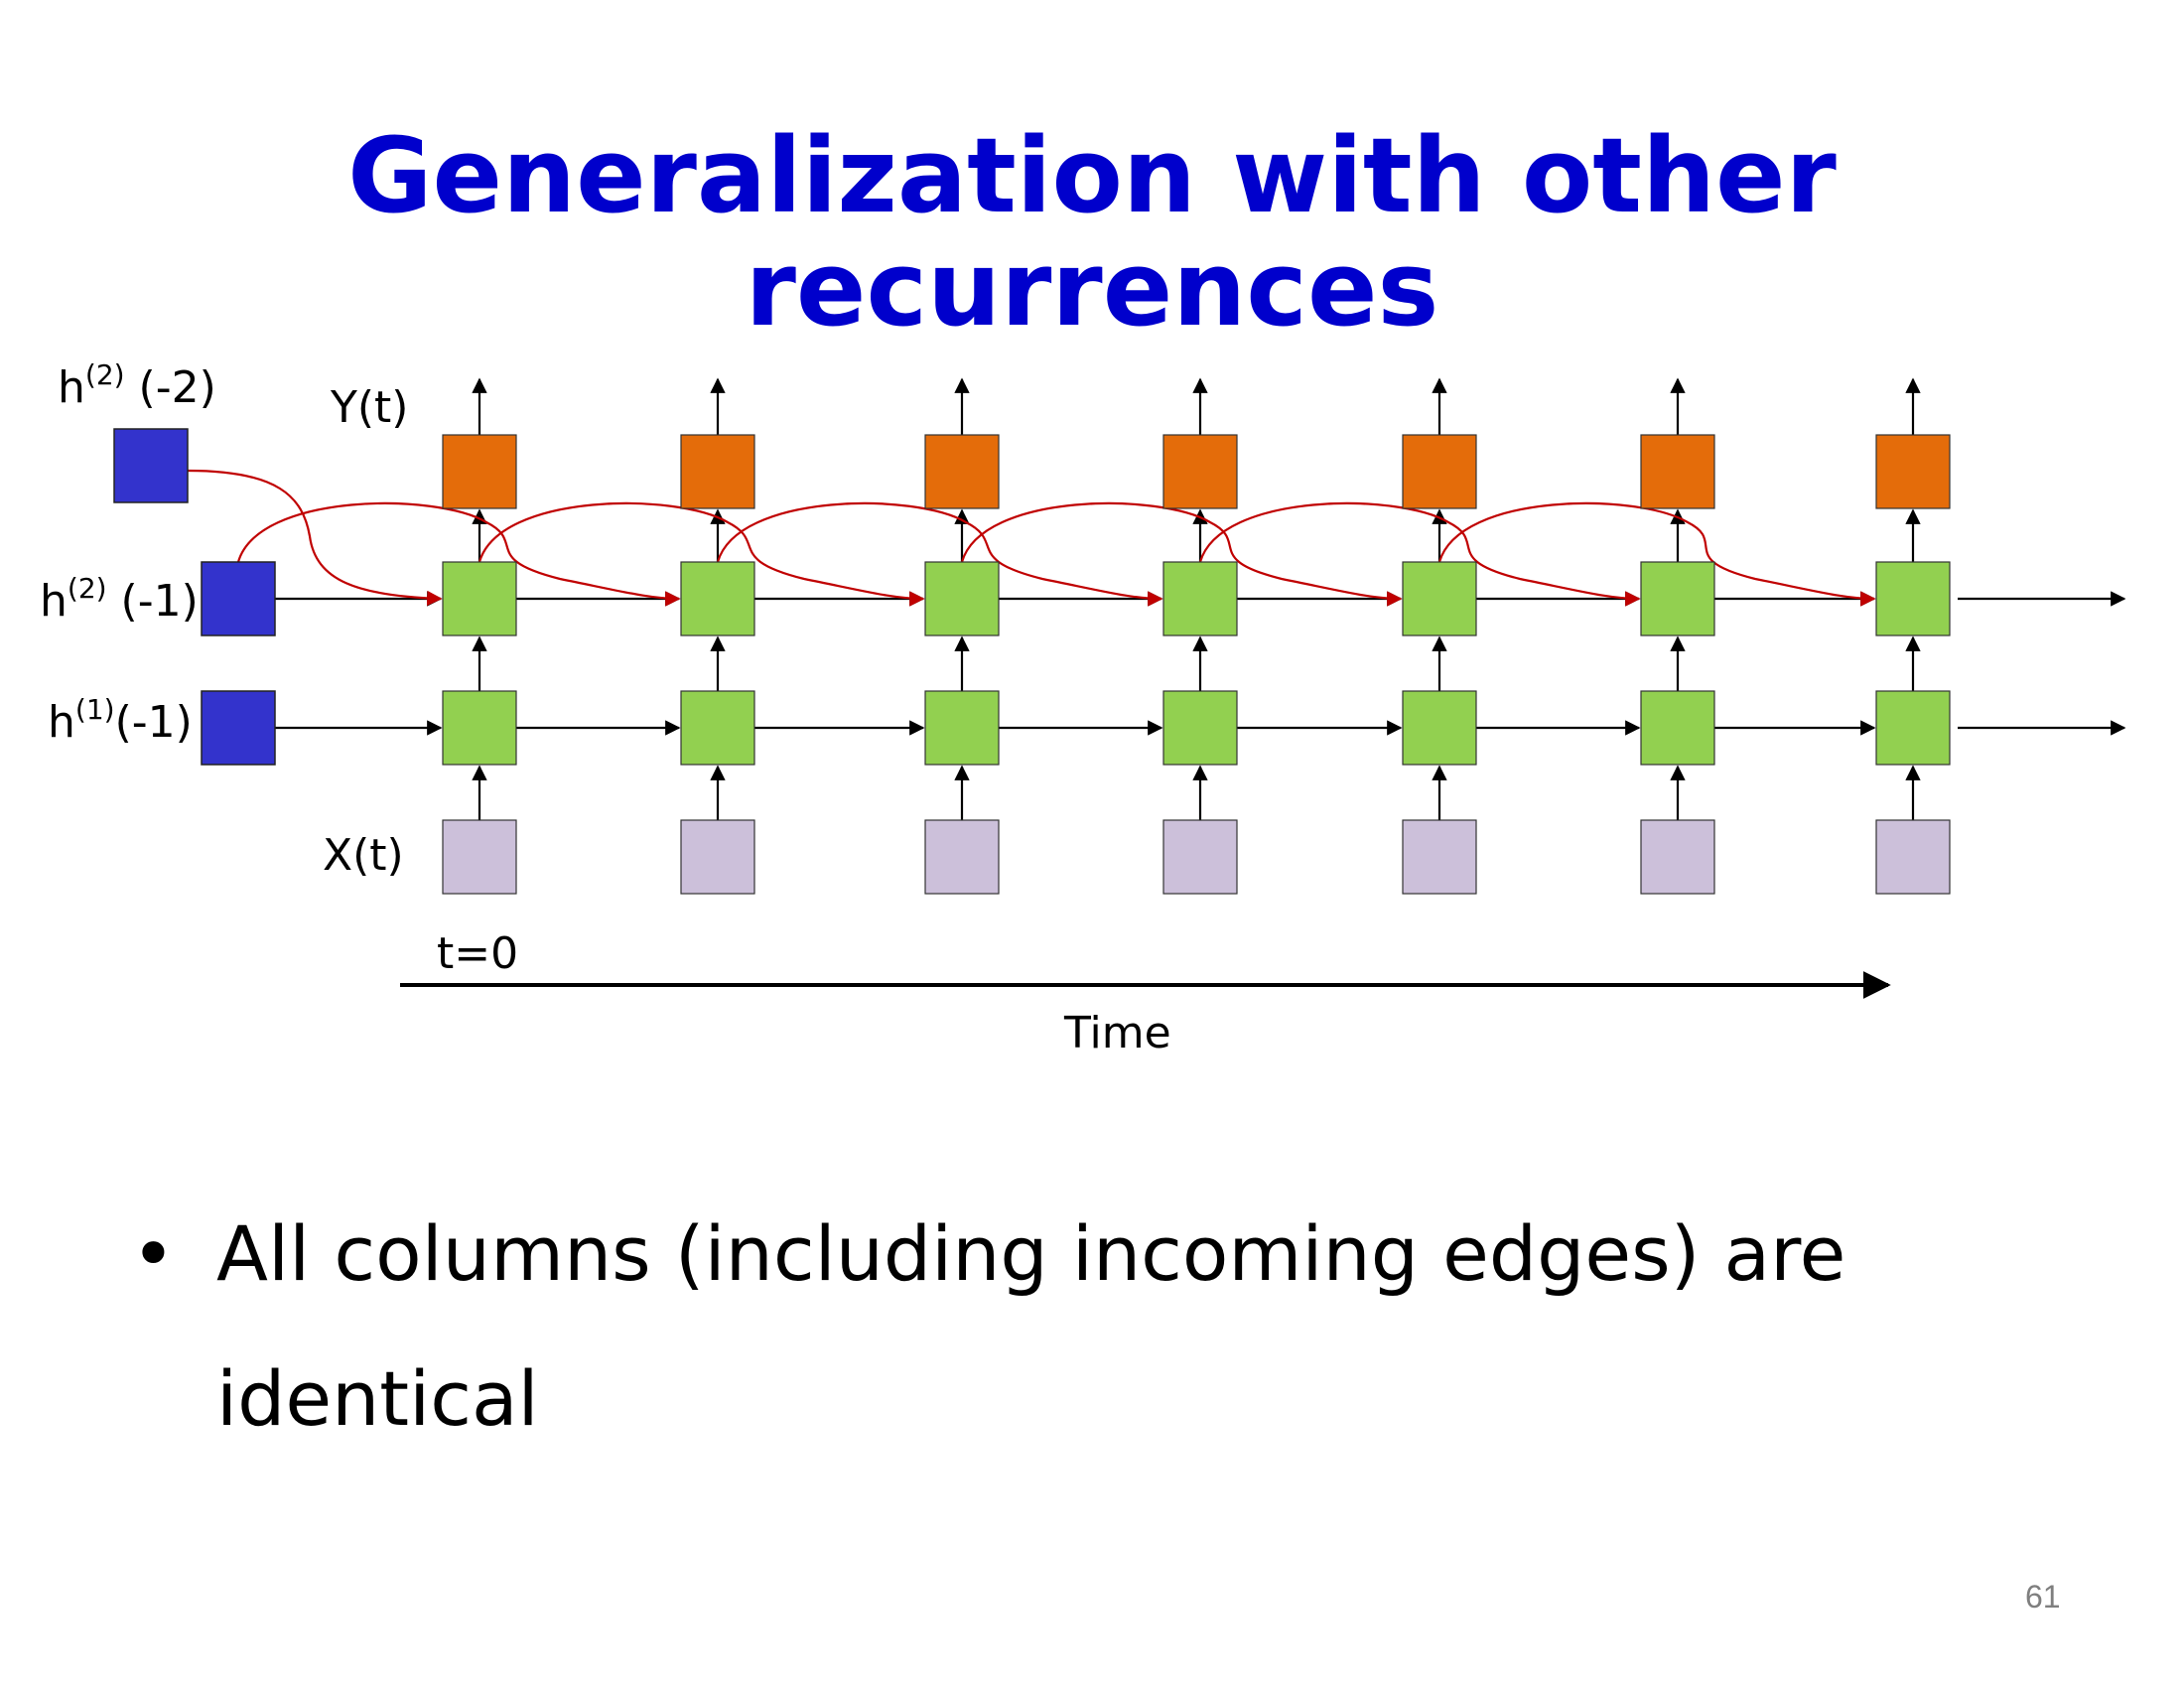 This screenshot has height=1688, width=2184. Describe the element at coordinates (120, 720) in the screenshot. I see `label-h1-minus1: h(1)(-1)` at that location.